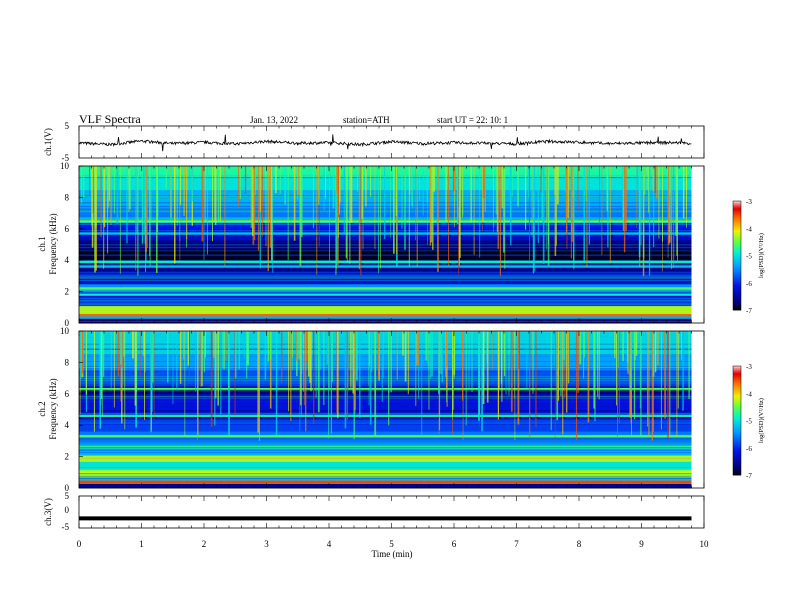  What do you see at coordinates (761, 420) in the screenshot?
I see `colorbar-label: log(PSD)(V²/Hz)` at bounding box center [761, 420].